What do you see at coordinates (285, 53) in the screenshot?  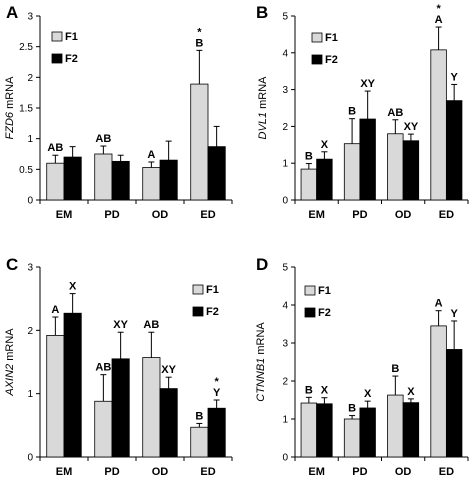 I see `y-tick-label: 4` at bounding box center [285, 53].